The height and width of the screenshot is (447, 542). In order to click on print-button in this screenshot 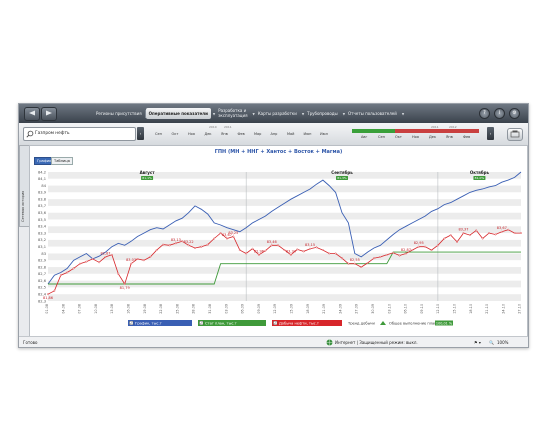, I will do `click(515, 134)`.